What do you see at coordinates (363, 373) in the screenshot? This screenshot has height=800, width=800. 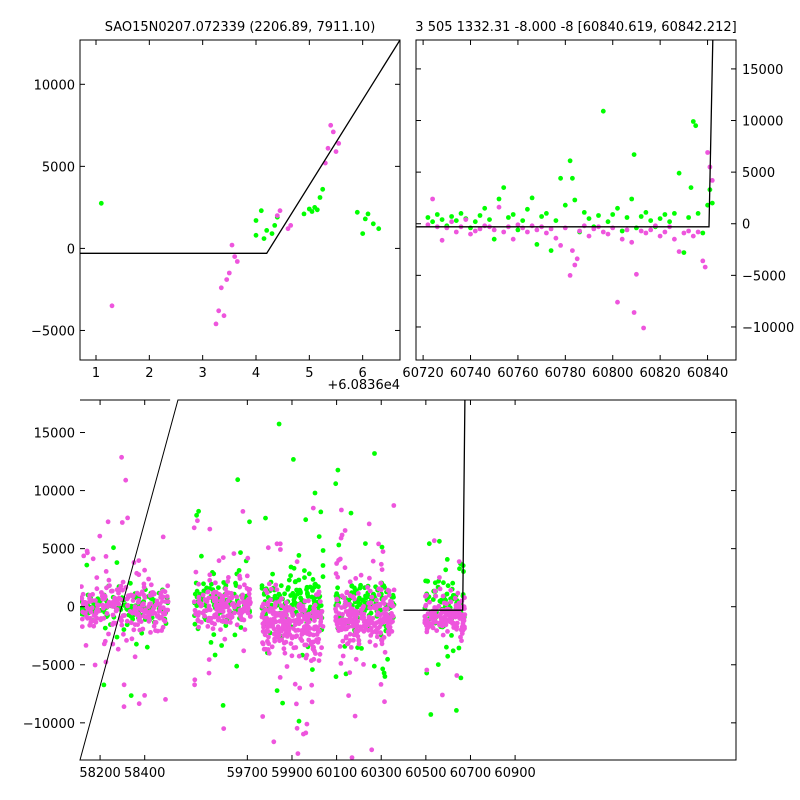 I see `x-tick-label: 6` at bounding box center [363, 373].